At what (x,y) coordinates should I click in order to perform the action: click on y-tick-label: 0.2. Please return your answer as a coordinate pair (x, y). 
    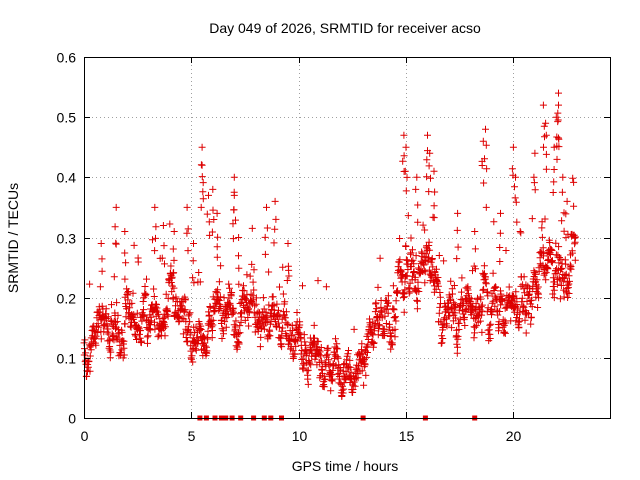
    Looking at the image, I should click on (67, 299).